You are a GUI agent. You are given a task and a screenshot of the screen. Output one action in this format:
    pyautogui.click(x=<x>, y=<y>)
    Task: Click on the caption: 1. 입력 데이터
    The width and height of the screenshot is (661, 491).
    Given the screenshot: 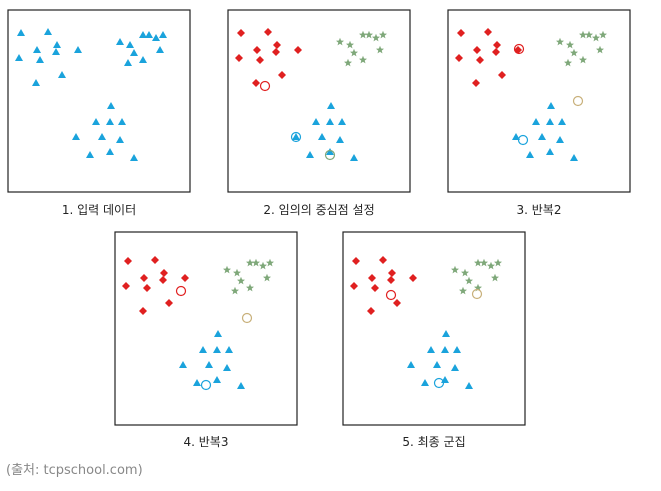 What is the action you would take?
    pyautogui.click(x=99, y=210)
    